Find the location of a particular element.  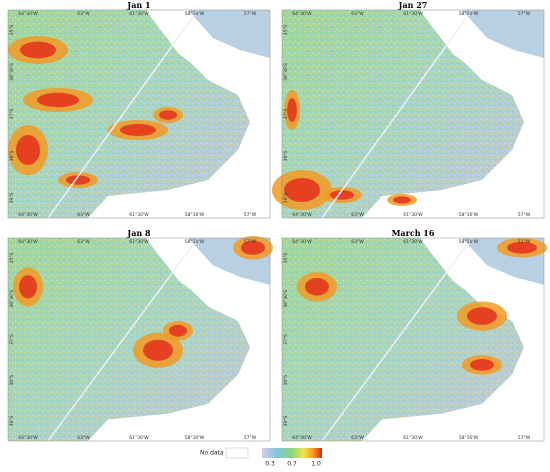

panel-title: Jan 27 is located at coordinates (413, 5).